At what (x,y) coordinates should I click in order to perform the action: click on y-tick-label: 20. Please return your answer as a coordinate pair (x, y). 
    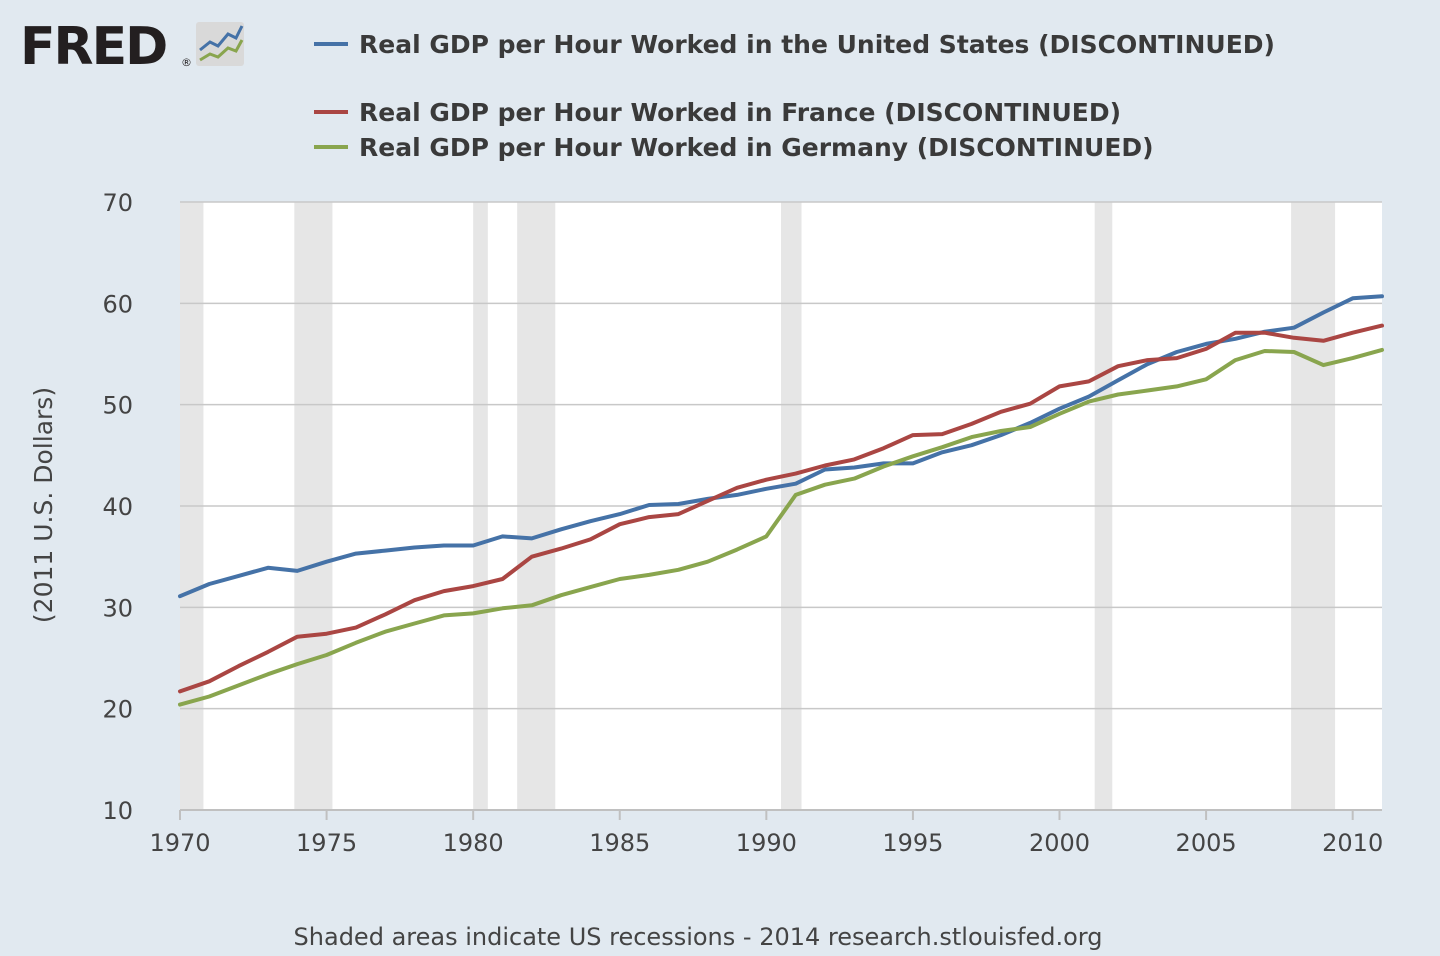
    Looking at the image, I should click on (117, 710).